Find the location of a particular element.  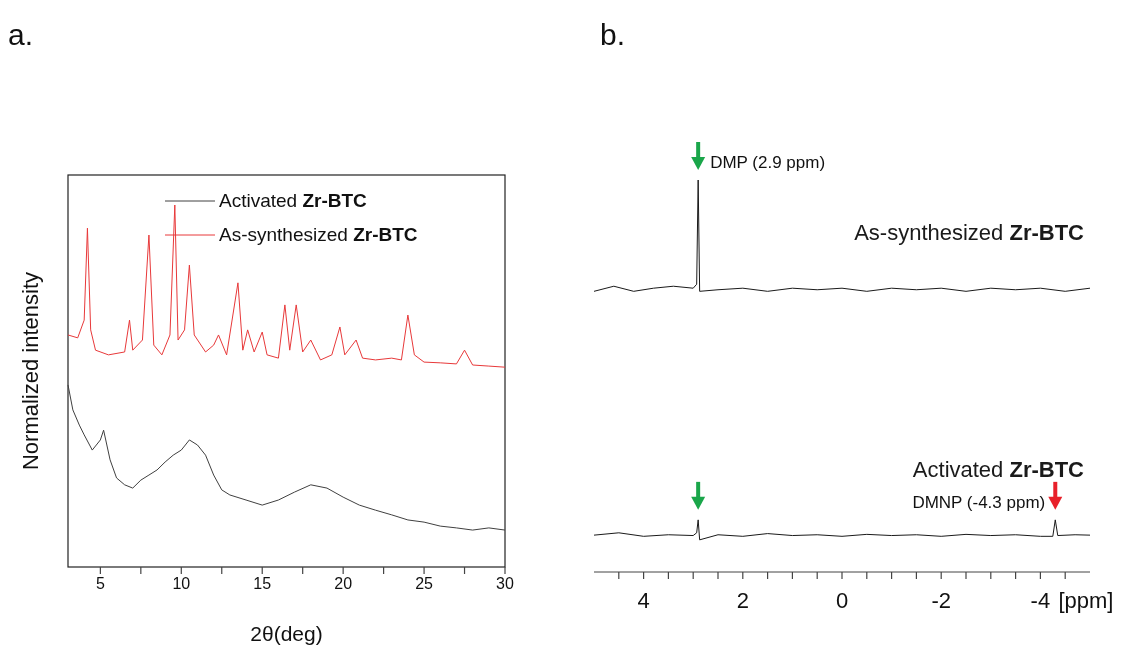

series-label: As-synthesized Zr-BTC is located at coordinates (969, 233).